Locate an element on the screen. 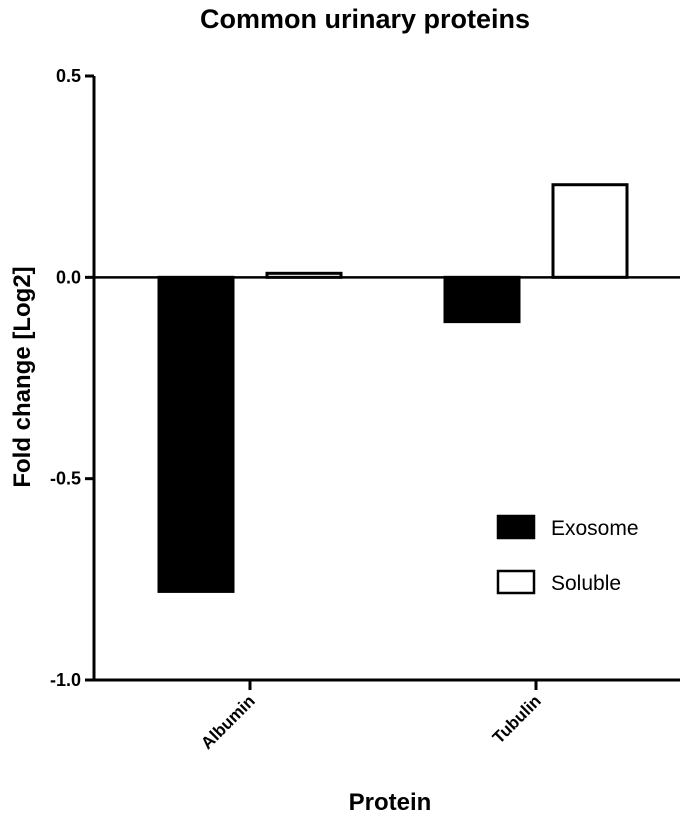 This screenshot has width=686, height=818. y-tick-label: 0.5 is located at coordinates (68, 76).